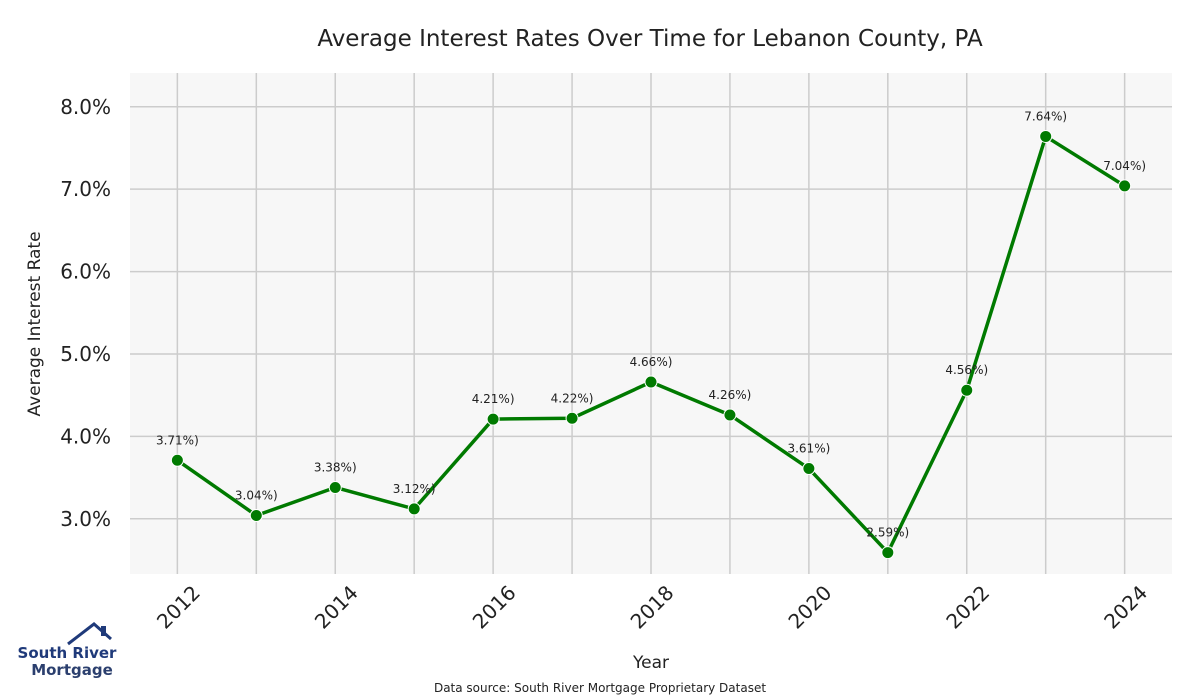 The width and height of the screenshot is (1200, 700). Describe the element at coordinates (85, 272) in the screenshot. I see `y-tick-label: 6.0%` at that location.